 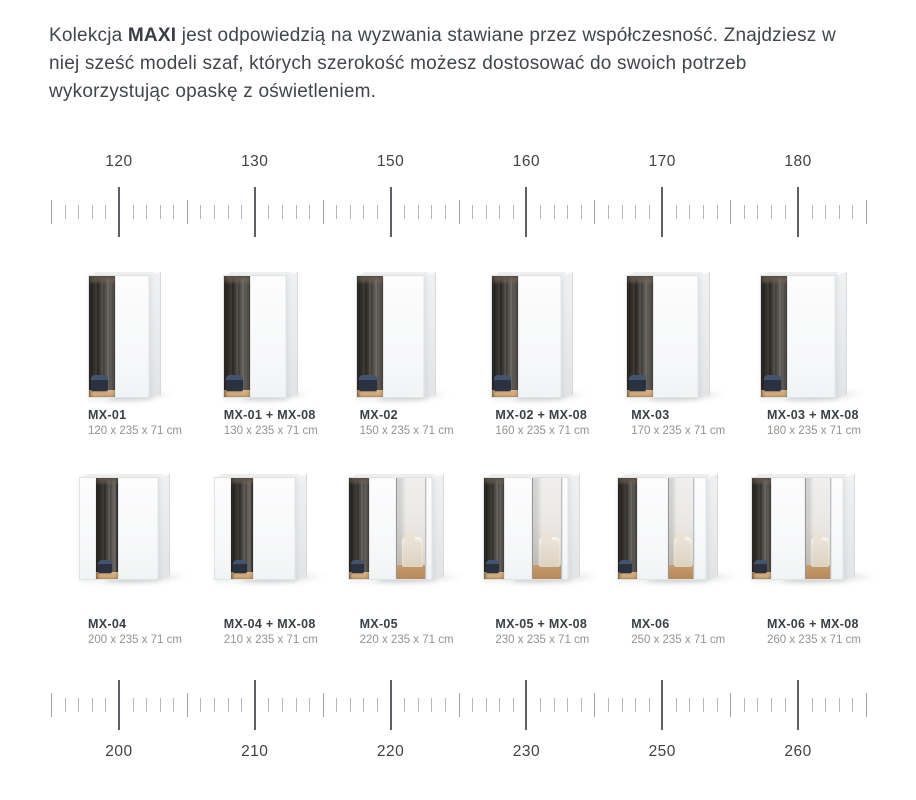 I want to click on model-name: MX-06 + MX-08, so click(x=812, y=624).